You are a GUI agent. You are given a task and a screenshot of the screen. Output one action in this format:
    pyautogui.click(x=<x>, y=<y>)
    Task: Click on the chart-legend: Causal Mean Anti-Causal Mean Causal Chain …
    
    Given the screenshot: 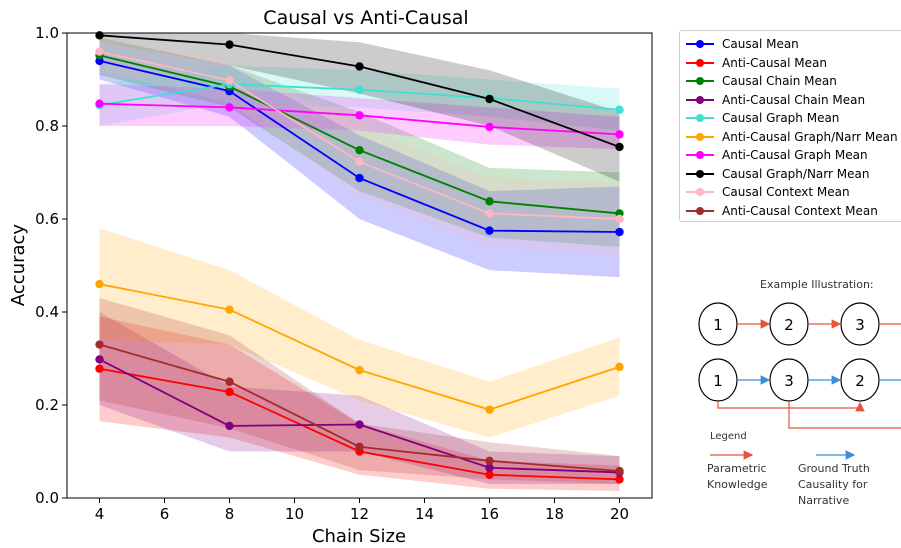 What is the action you would take?
    pyautogui.click(x=790, y=126)
    